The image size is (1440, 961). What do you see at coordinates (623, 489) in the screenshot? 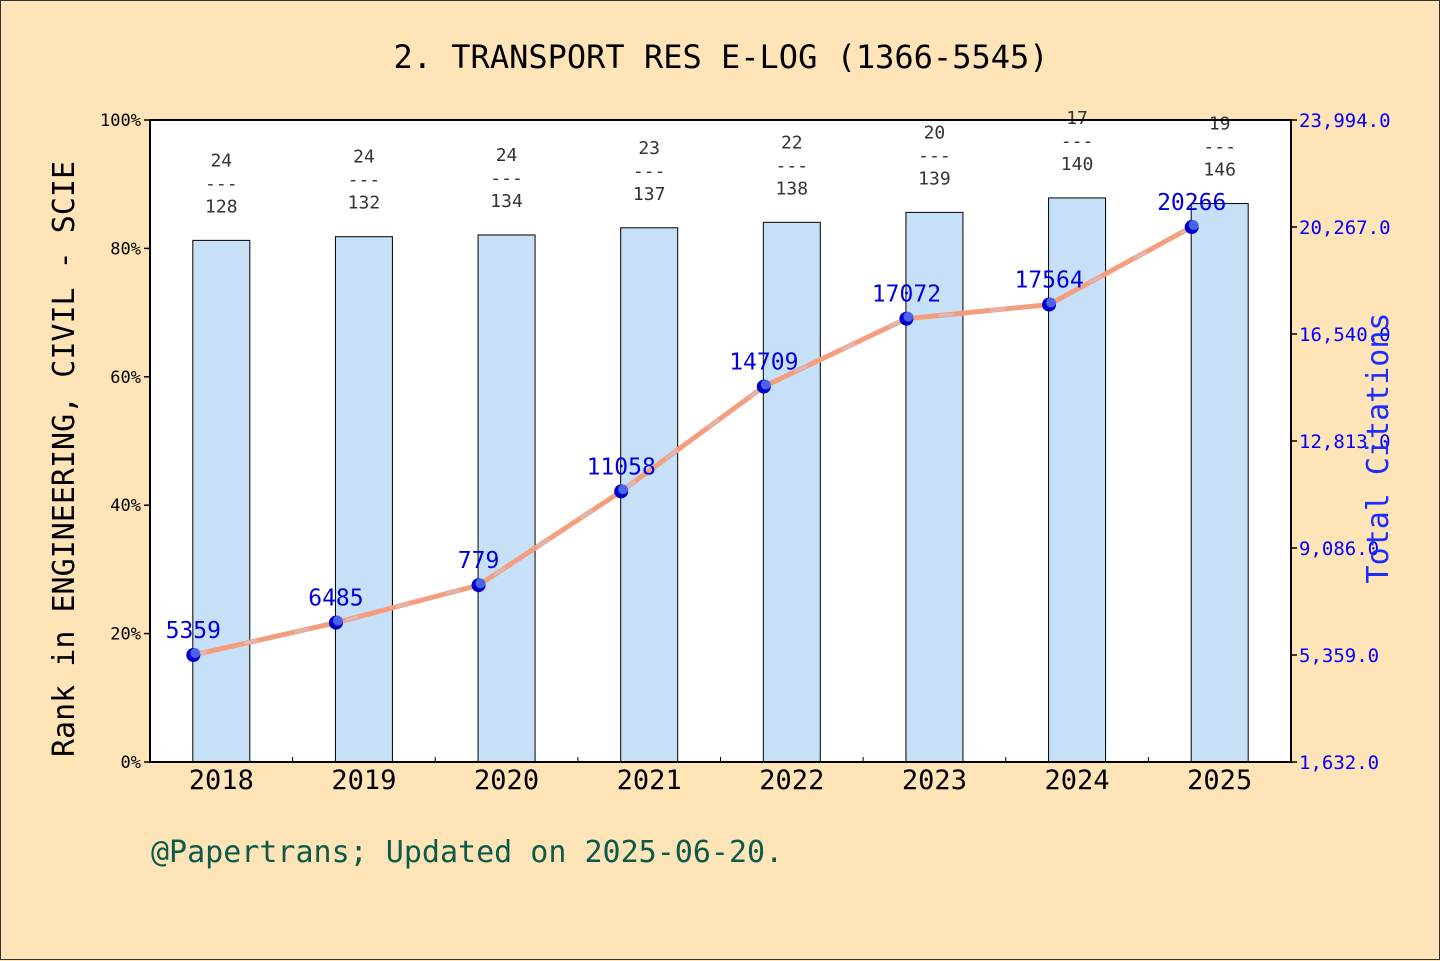
I see `citation-point-shine-2021` at bounding box center [623, 489].